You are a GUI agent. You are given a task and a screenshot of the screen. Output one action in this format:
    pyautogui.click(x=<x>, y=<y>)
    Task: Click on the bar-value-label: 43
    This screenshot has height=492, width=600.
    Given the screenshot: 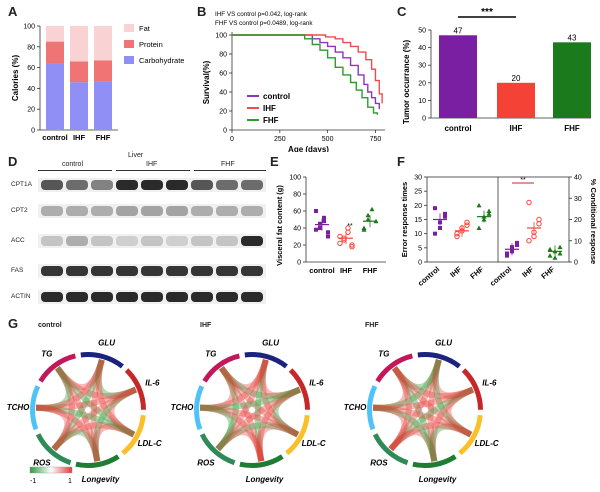 What is the action you would take?
    pyautogui.click(x=572, y=37)
    